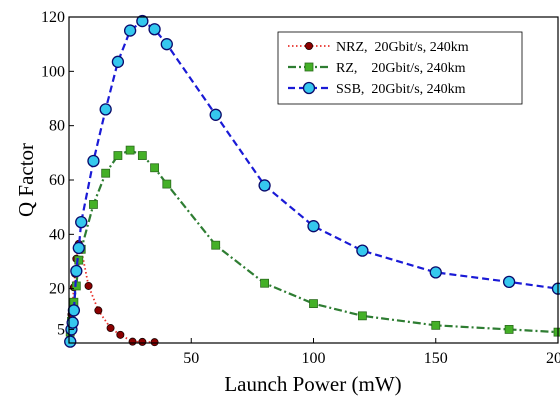 This screenshot has height=401, width=560. Describe the element at coordinates (401, 89) in the screenshot. I see `legend-label: SSB, 20Gbit/s, 240km` at that location.